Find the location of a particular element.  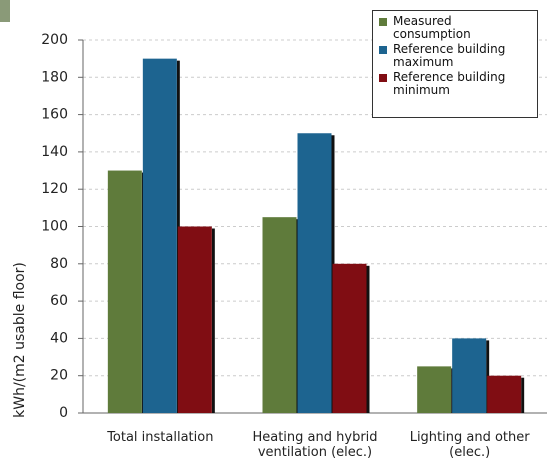

y-tick-label: 180 is located at coordinates (54, 77).